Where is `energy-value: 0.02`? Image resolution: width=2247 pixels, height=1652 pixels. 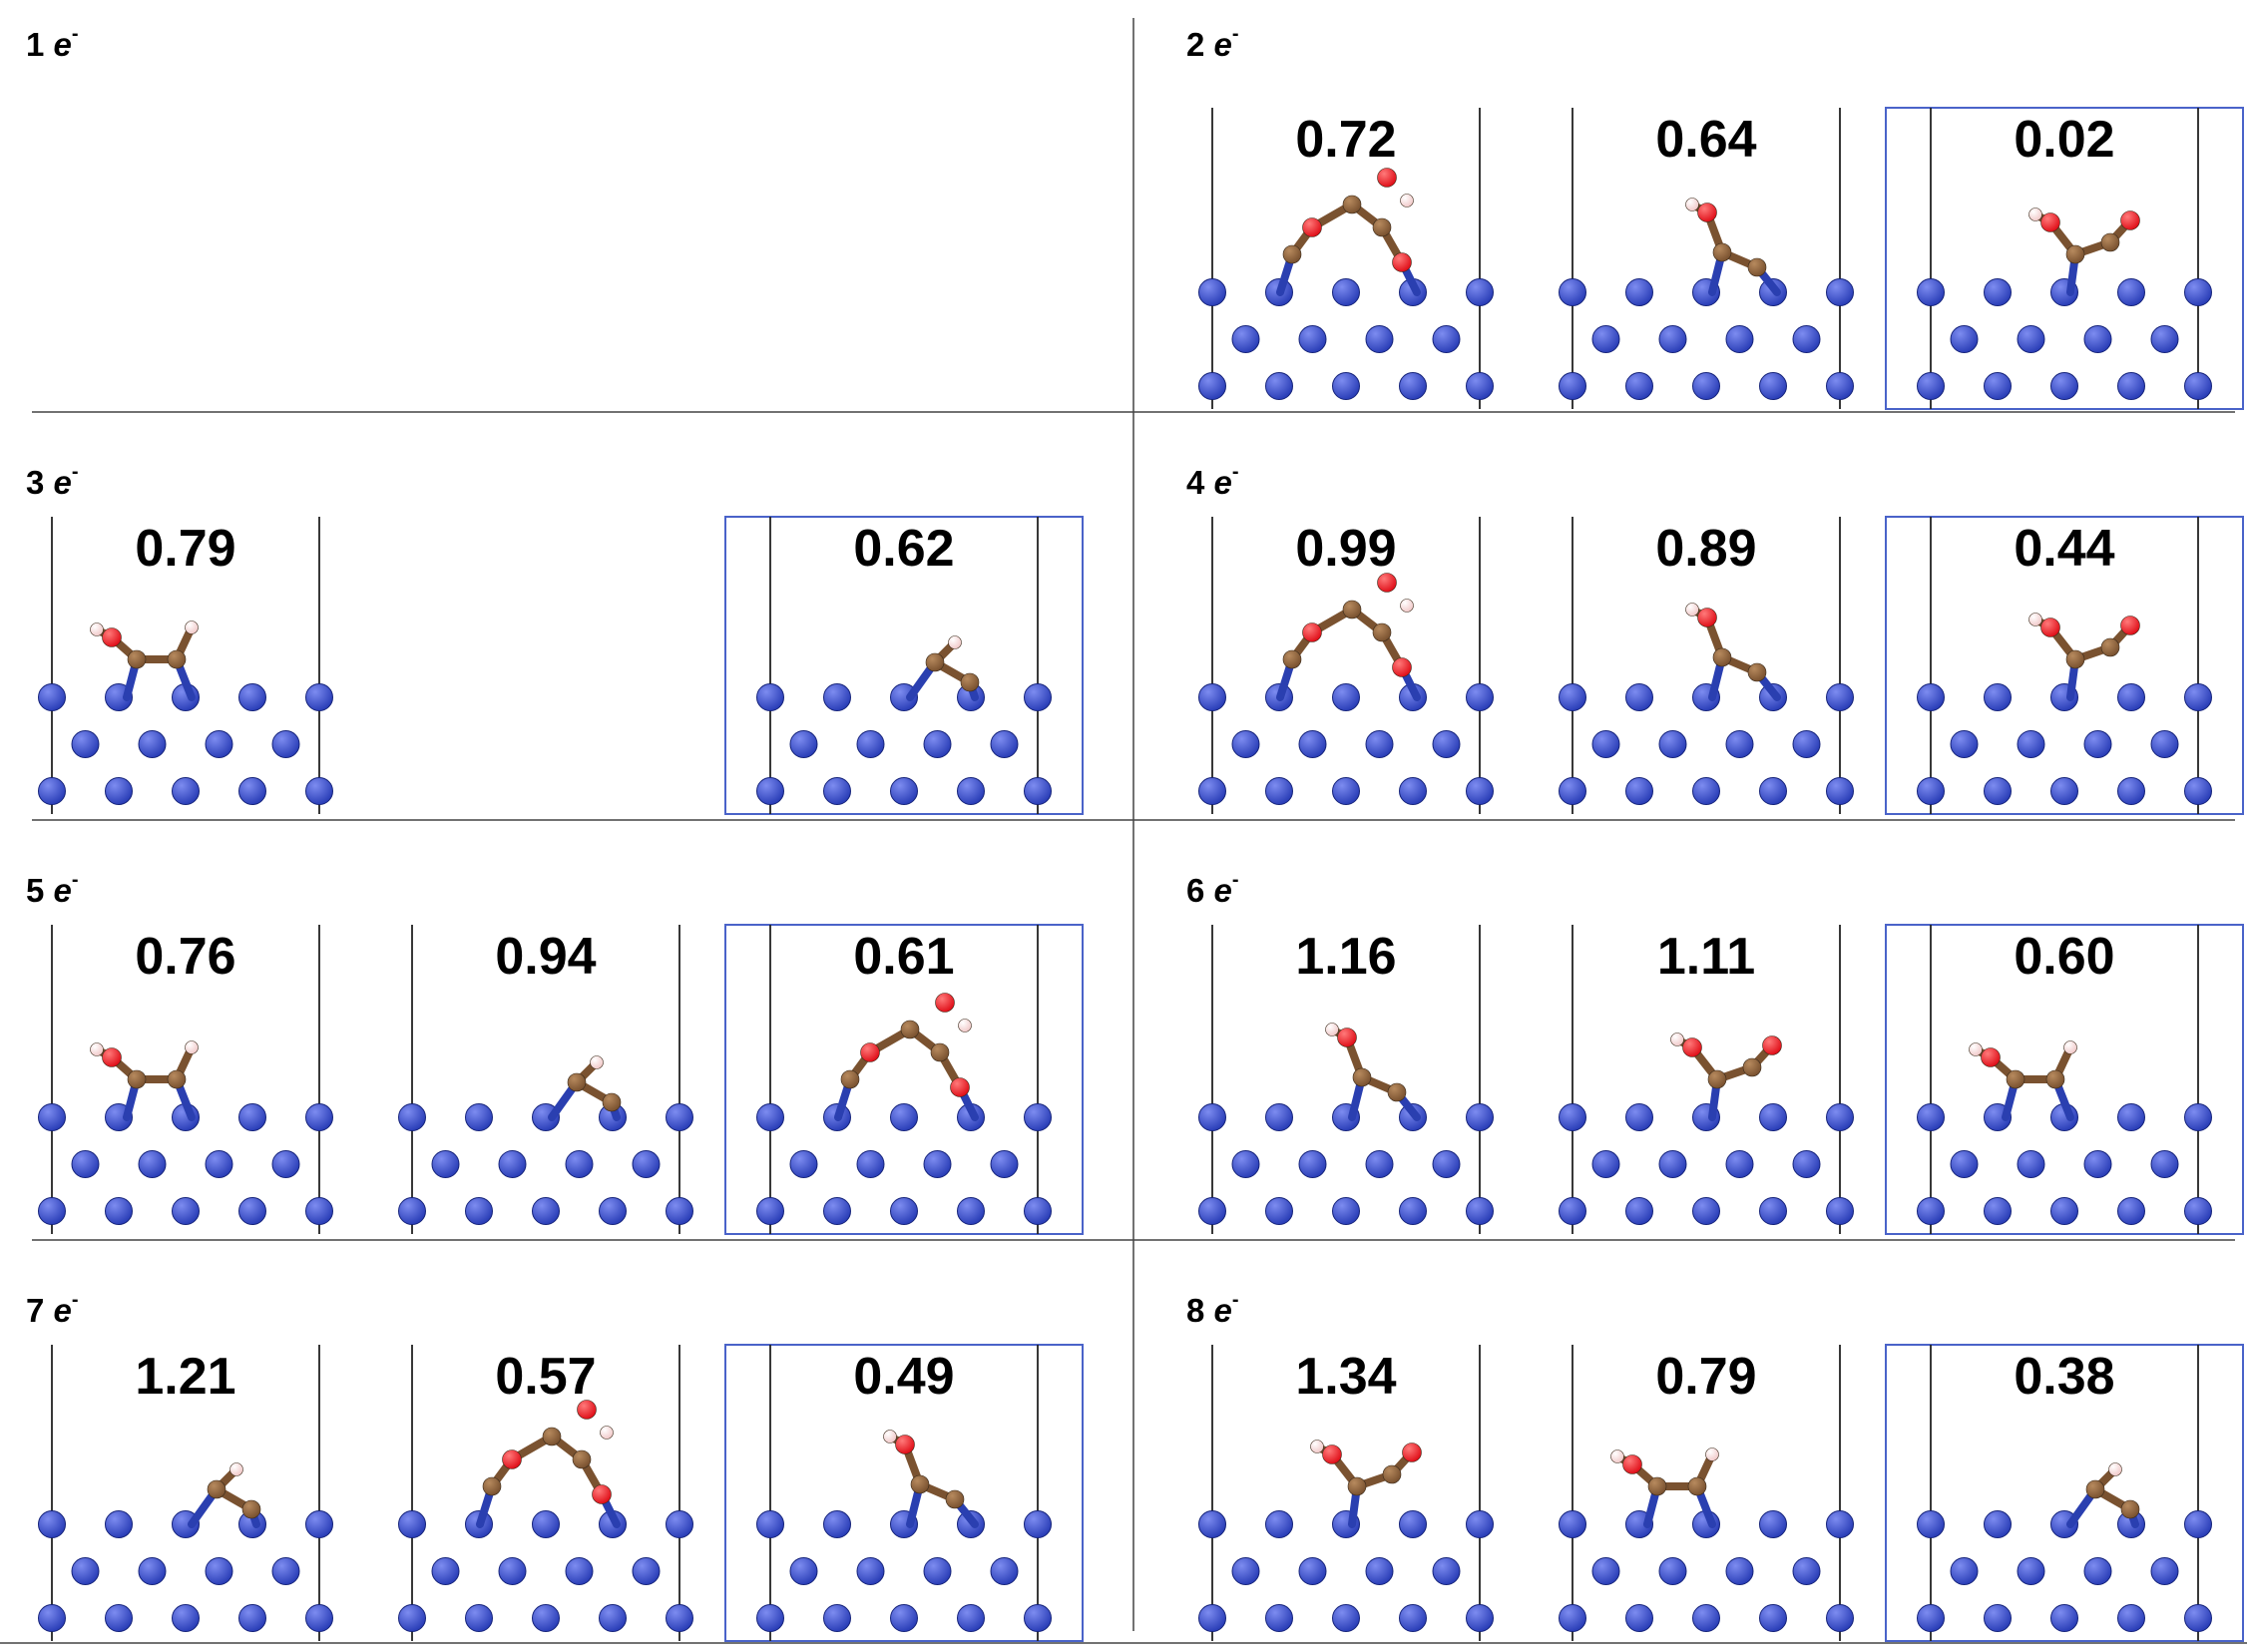
energy-value: 0.02 is located at coordinates (2064, 140).